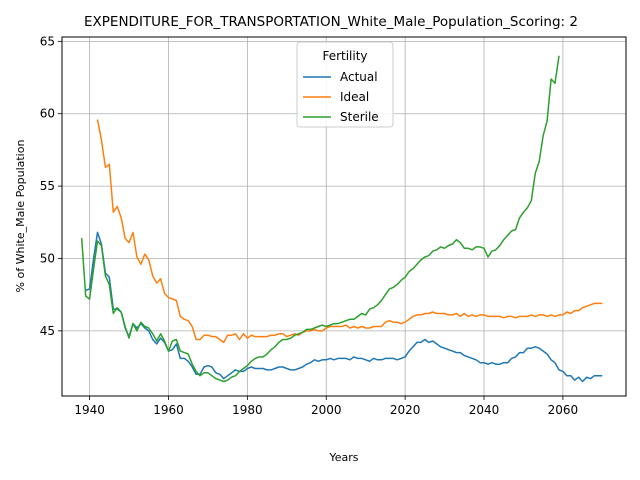  What do you see at coordinates (247, 410) in the screenshot?
I see `x-tick-label: 1980` at bounding box center [247, 410].